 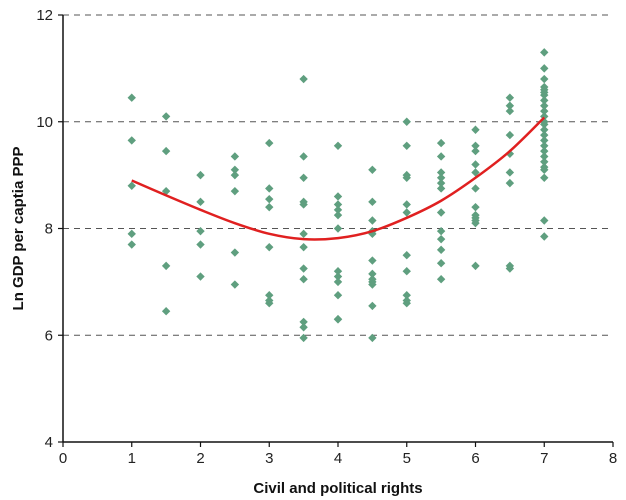 What do you see at coordinates (49, 335) in the screenshot?
I see `y-tick-label-6: 6` at bounding box center [49, 335].